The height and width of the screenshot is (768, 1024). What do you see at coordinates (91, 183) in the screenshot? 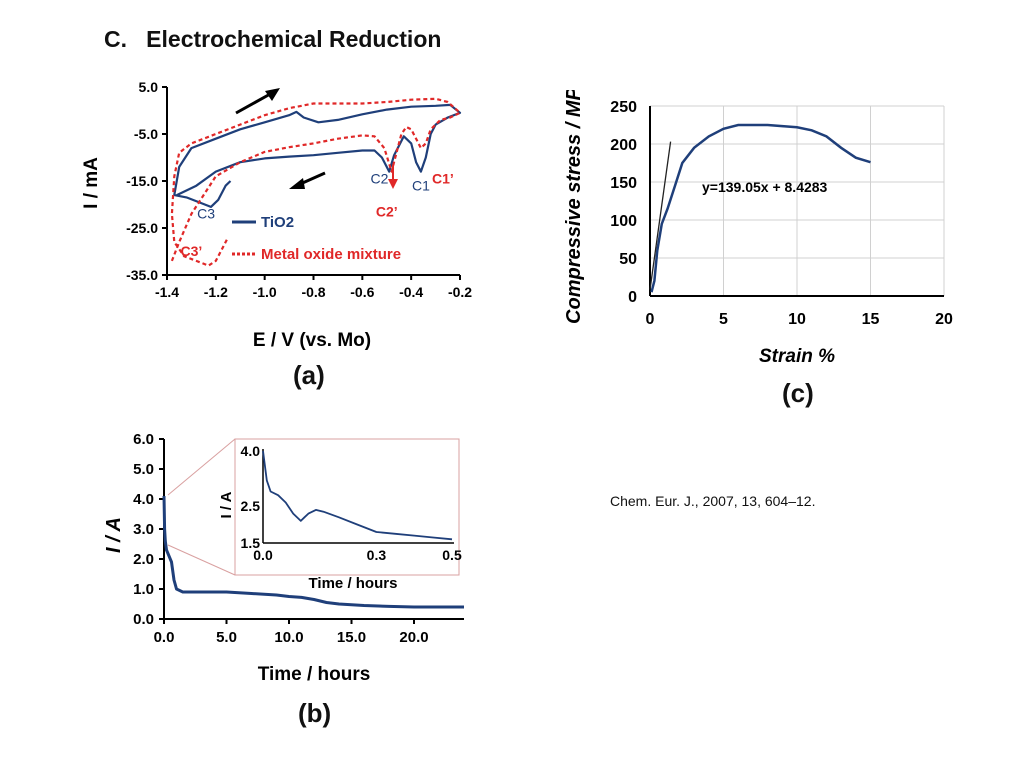
I see `chart-a-y-label: I / mA` at bounding box center [91, 183].